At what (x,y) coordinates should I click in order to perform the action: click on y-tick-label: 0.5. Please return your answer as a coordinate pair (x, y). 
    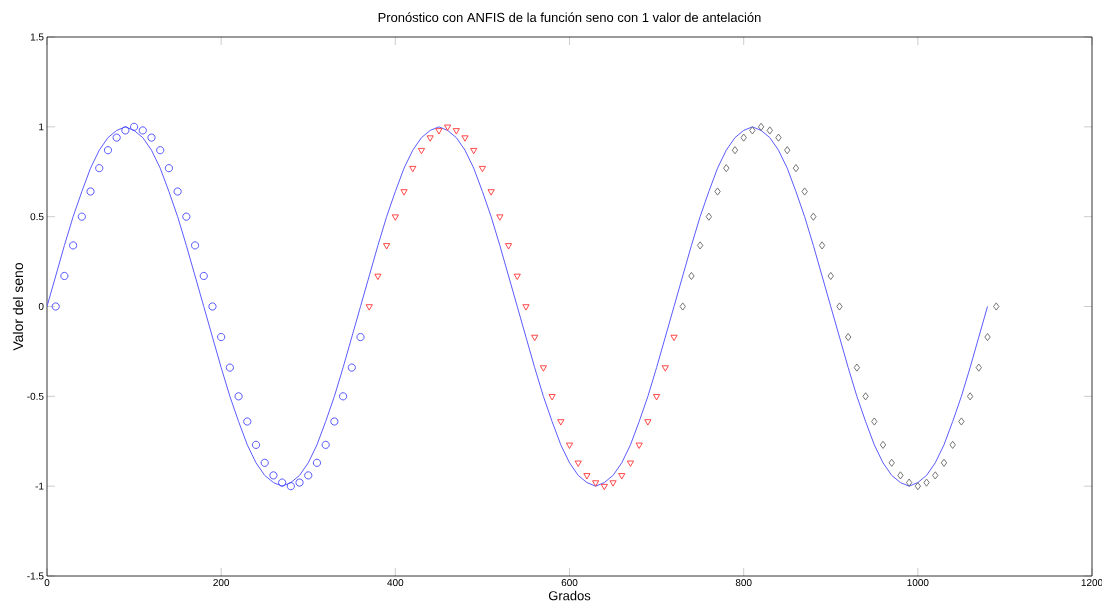
    Looking at the image, I should click on (37, 217).